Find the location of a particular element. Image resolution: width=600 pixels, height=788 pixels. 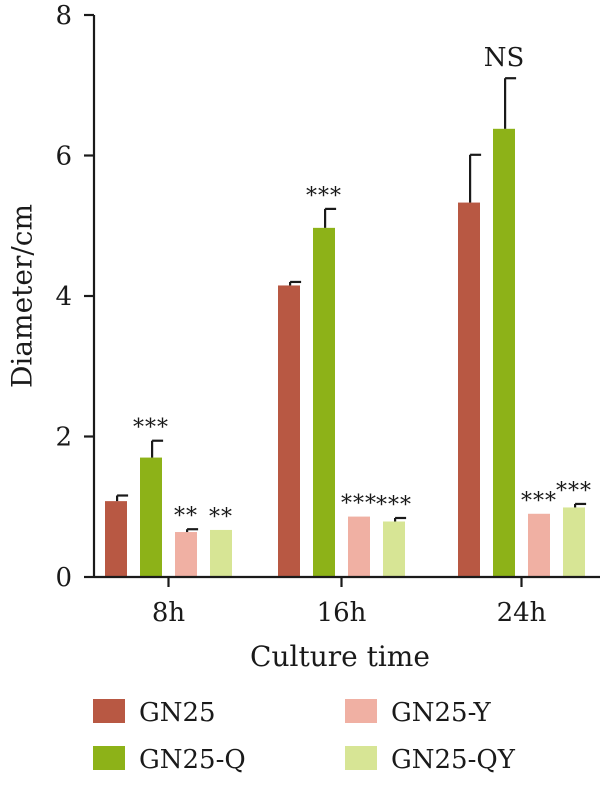

y-tick-label: 6 is located at coordinates (63, 157).